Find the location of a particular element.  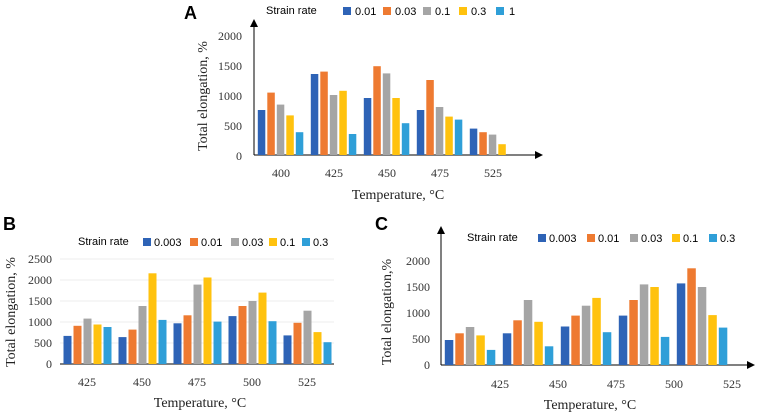

bar-500-rate-0.01 is located at coordinates (633, 332).